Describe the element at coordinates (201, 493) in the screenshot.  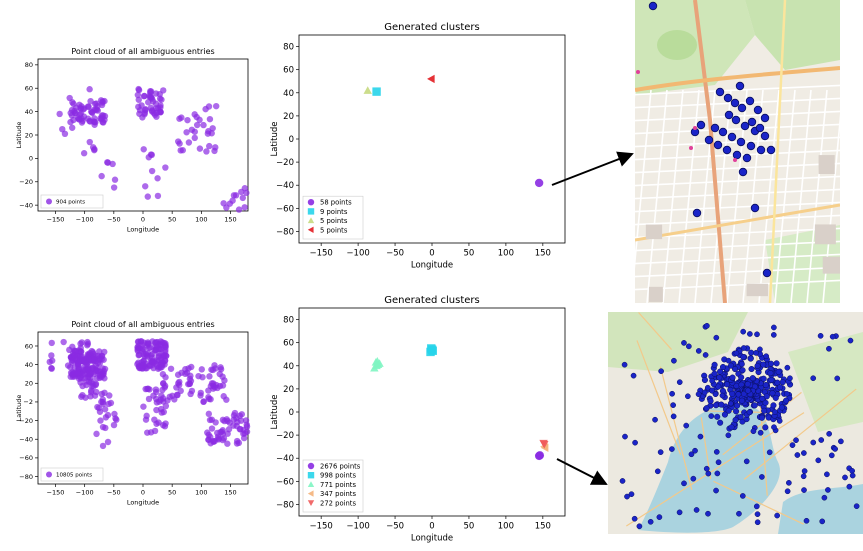
I see `x-tick-label: 100` at that location.